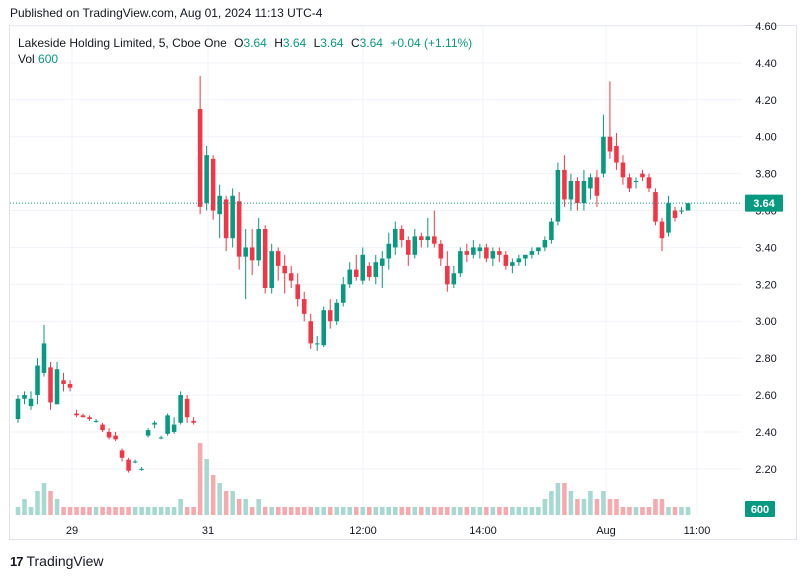  I want to click on y-tick-label: 4.60, so click(765, 27).